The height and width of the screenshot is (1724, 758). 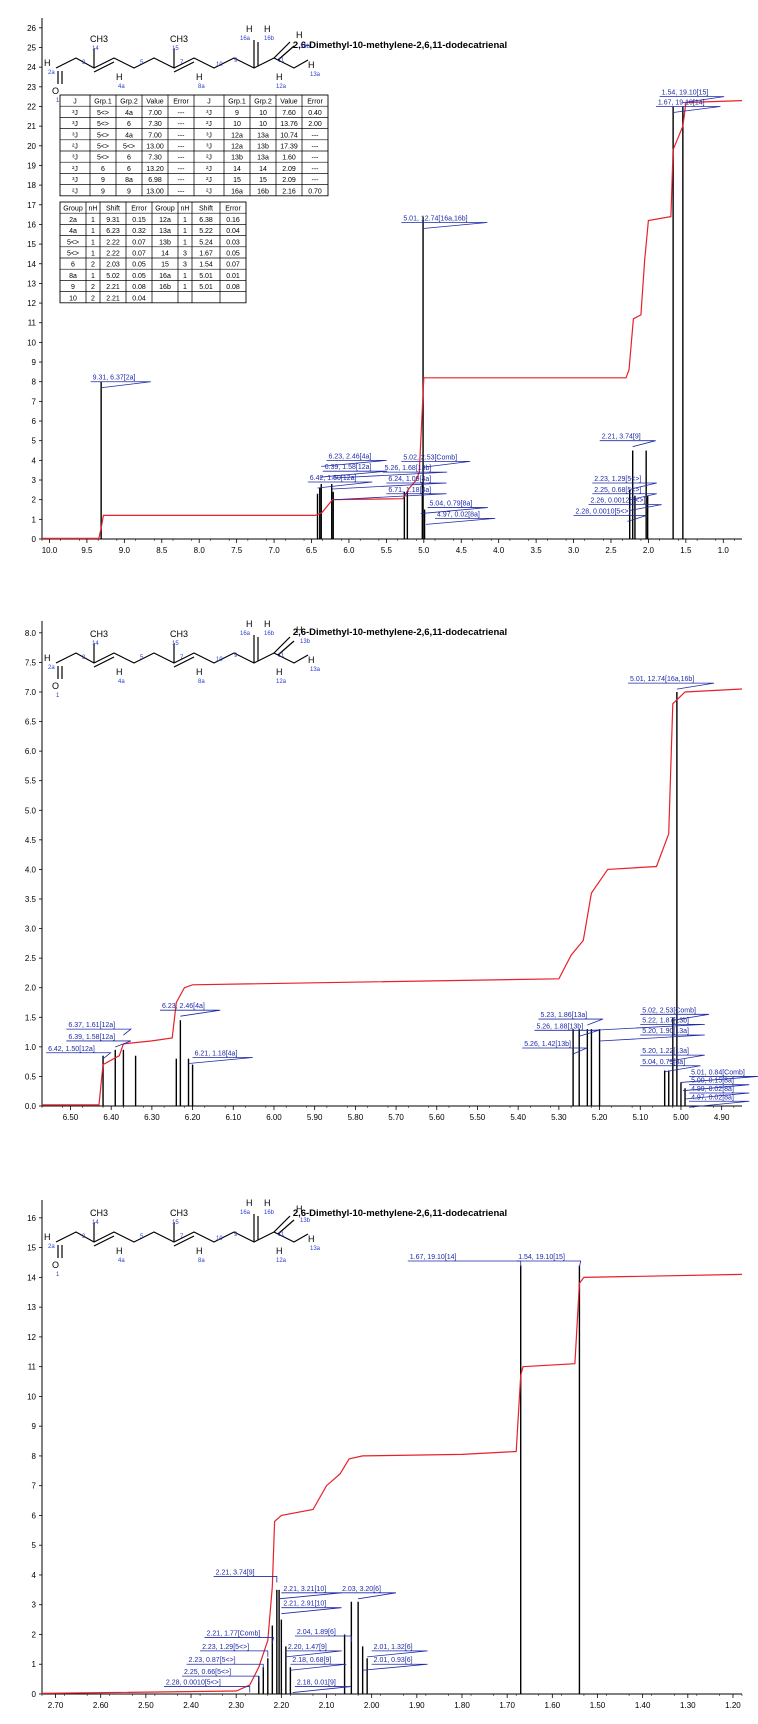 What do you see at coordinates (458, 514) in the screenshot?
I see `peak-label: 4.97, 0.02[8a]` at bounding box center [458, 514].